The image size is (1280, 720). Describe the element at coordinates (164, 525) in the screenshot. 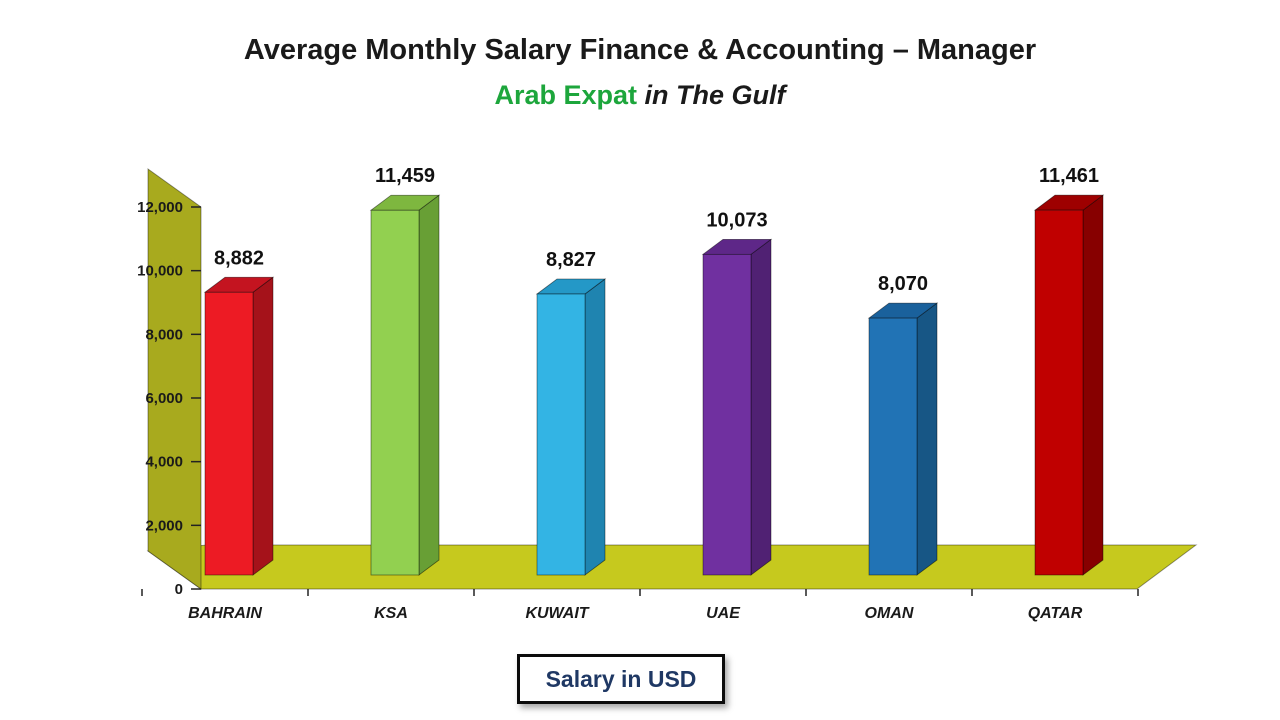

I see `y-axis-label: 2,000` at that location.